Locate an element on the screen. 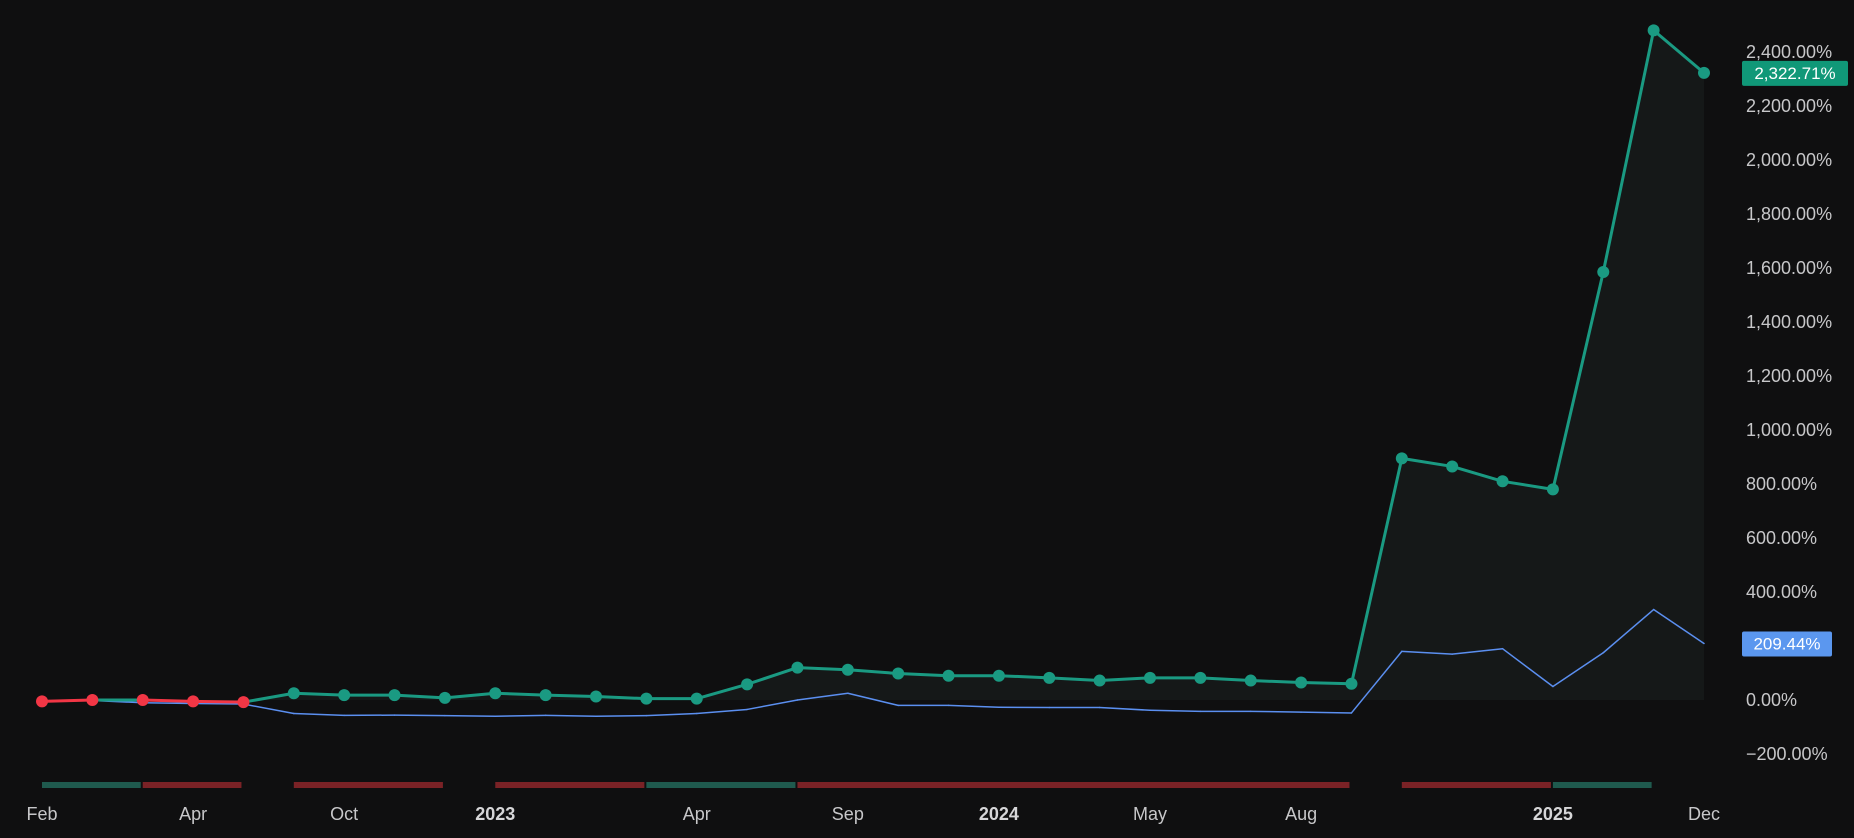 The image size is (1854, 838). y-tick-label: 2,400.00% is located at coordinates (1789, 52).